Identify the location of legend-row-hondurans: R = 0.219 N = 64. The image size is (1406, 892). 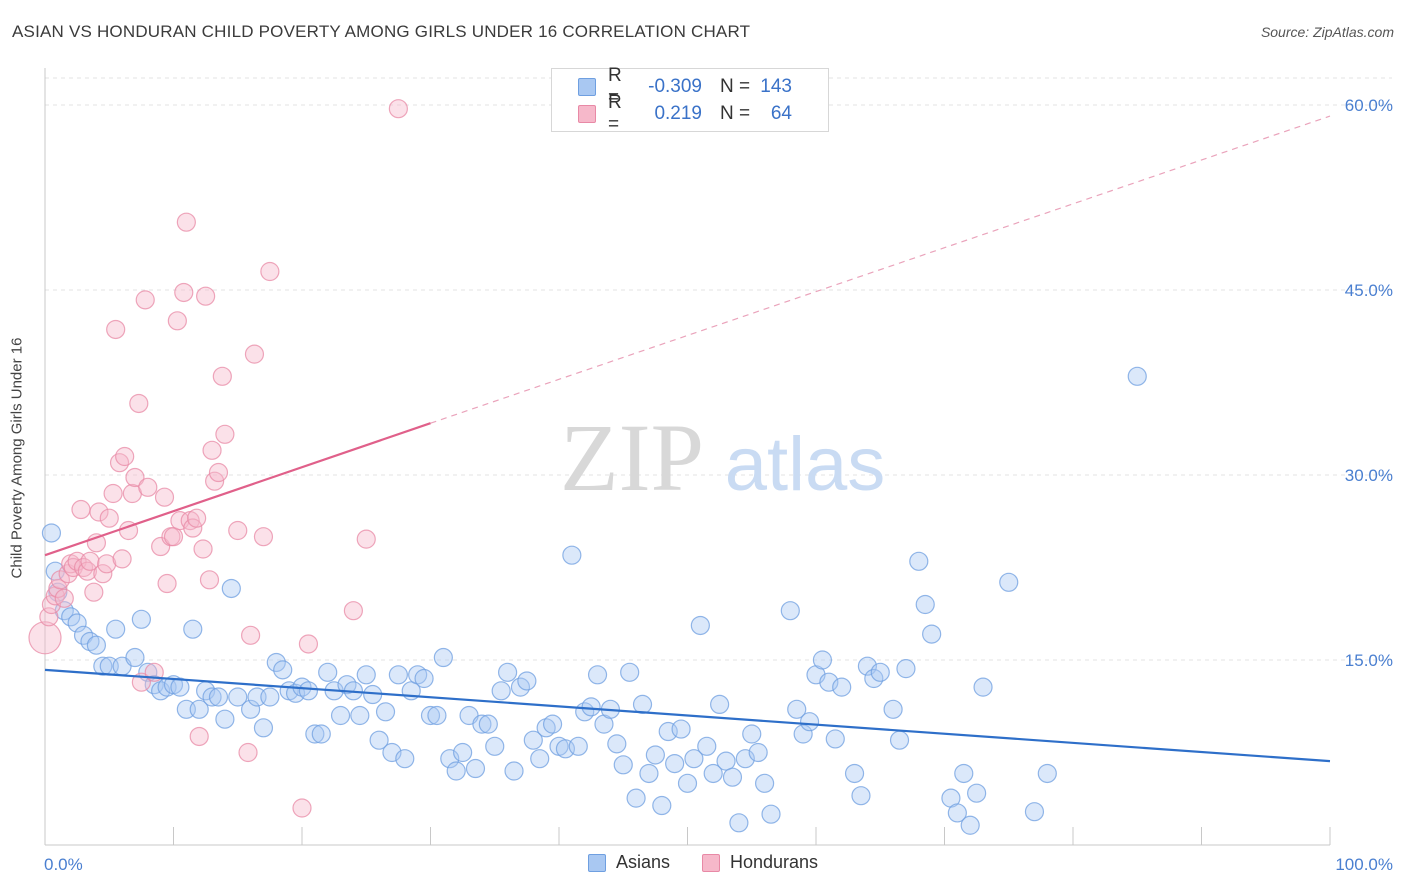
(672, 113).